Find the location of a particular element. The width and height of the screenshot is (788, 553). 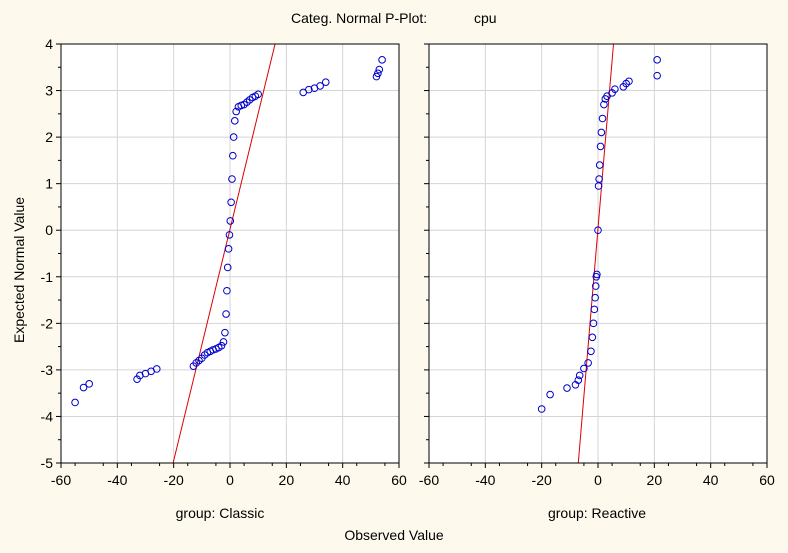

x-axis-label: Observed Value is located at coordinates (394, 535).